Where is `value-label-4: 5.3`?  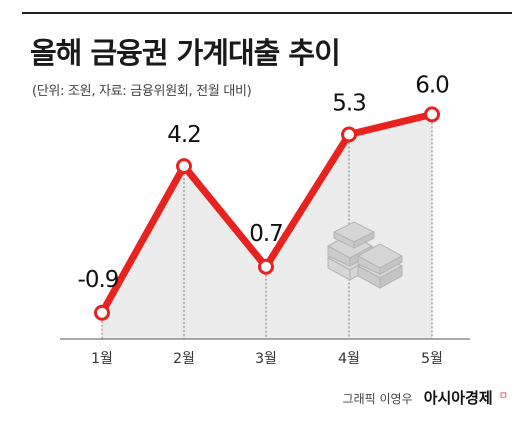 value-label-4: 5.3 is located at coordinates (349, 104).